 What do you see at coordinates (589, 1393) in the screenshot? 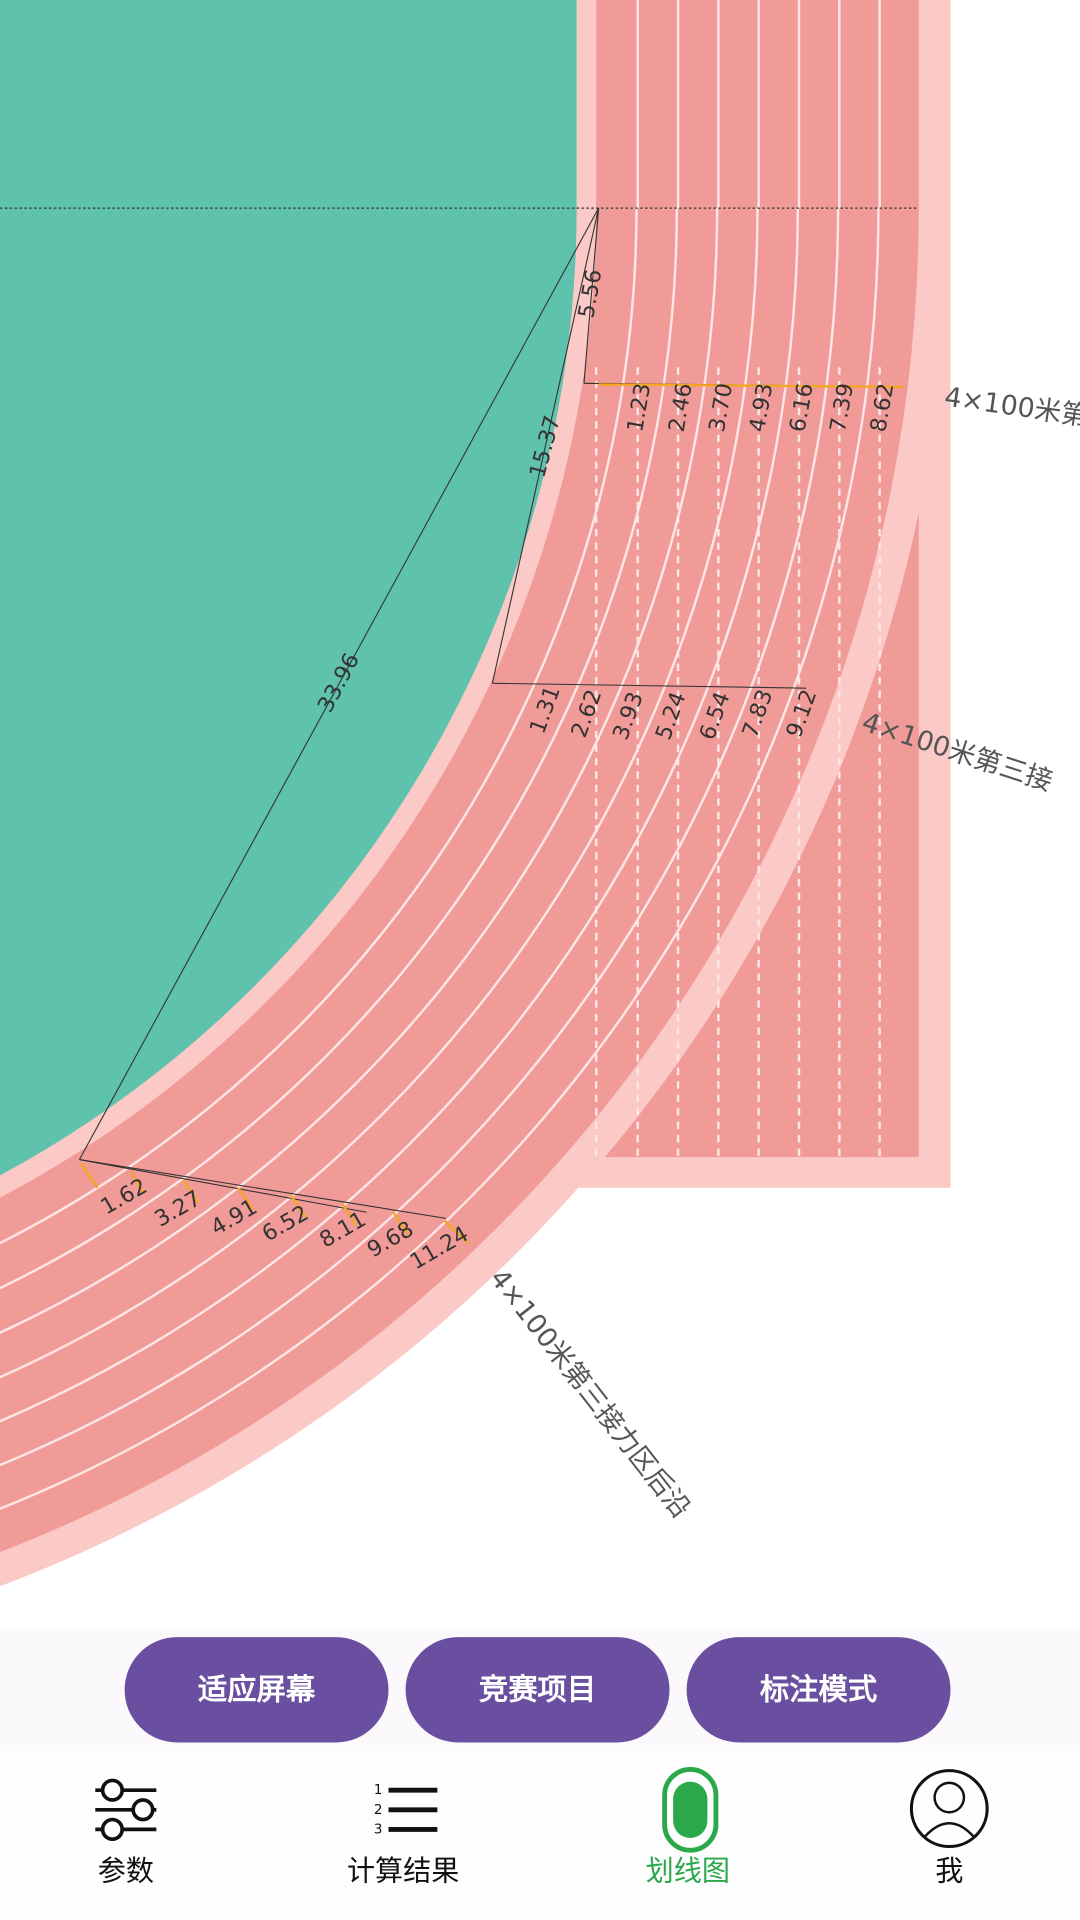
I see `zone-label: 4×100米第三接力区后沿` at bounding box center [589, 1393].